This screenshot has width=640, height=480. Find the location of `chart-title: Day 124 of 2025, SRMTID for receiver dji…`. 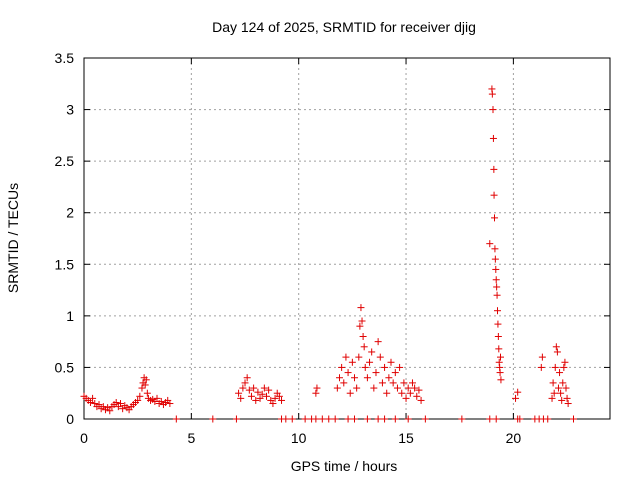

chart-title: Day 124 of 2025, SRMTID for receiver dji… is located at coordinates (344, 27).